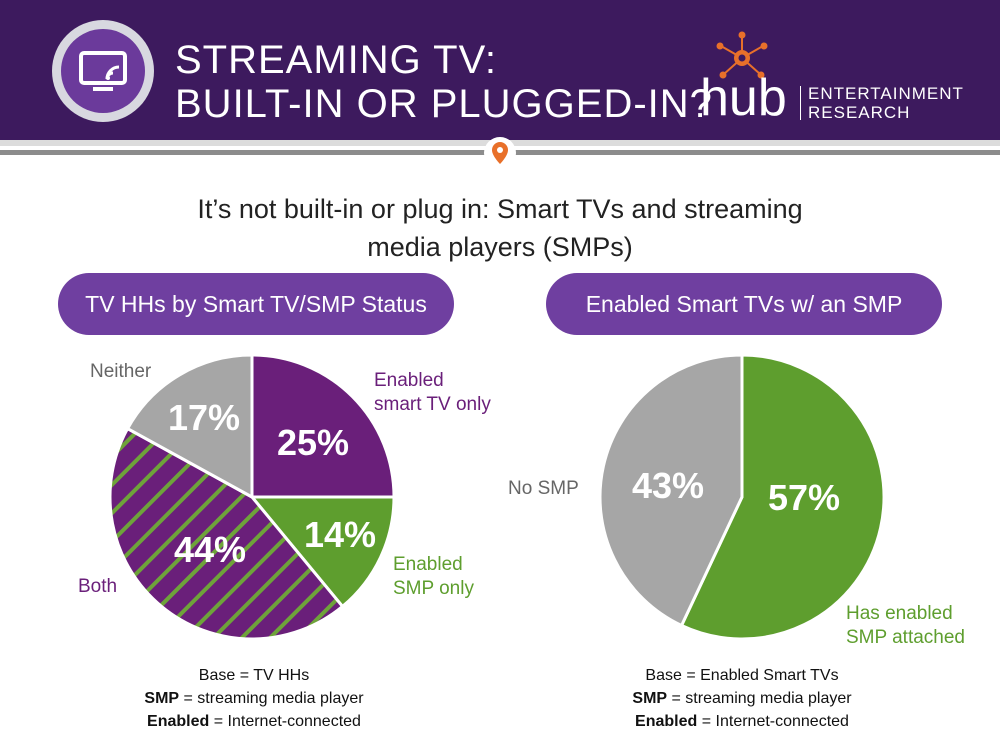  I want to click on pie-value-label: 17%, so click(204, 417).